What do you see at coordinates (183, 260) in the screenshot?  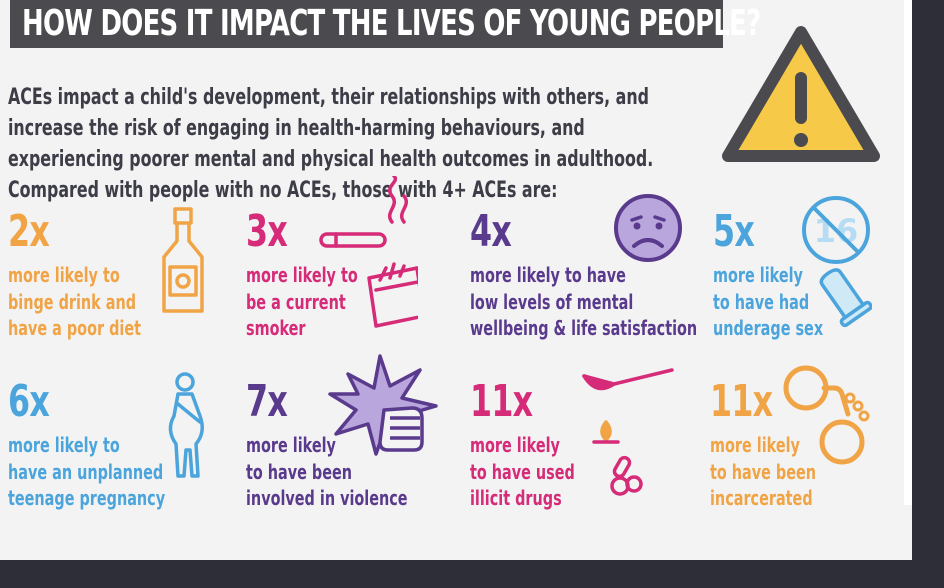 I see `bottle-icon` at bounding box center [183, 260].